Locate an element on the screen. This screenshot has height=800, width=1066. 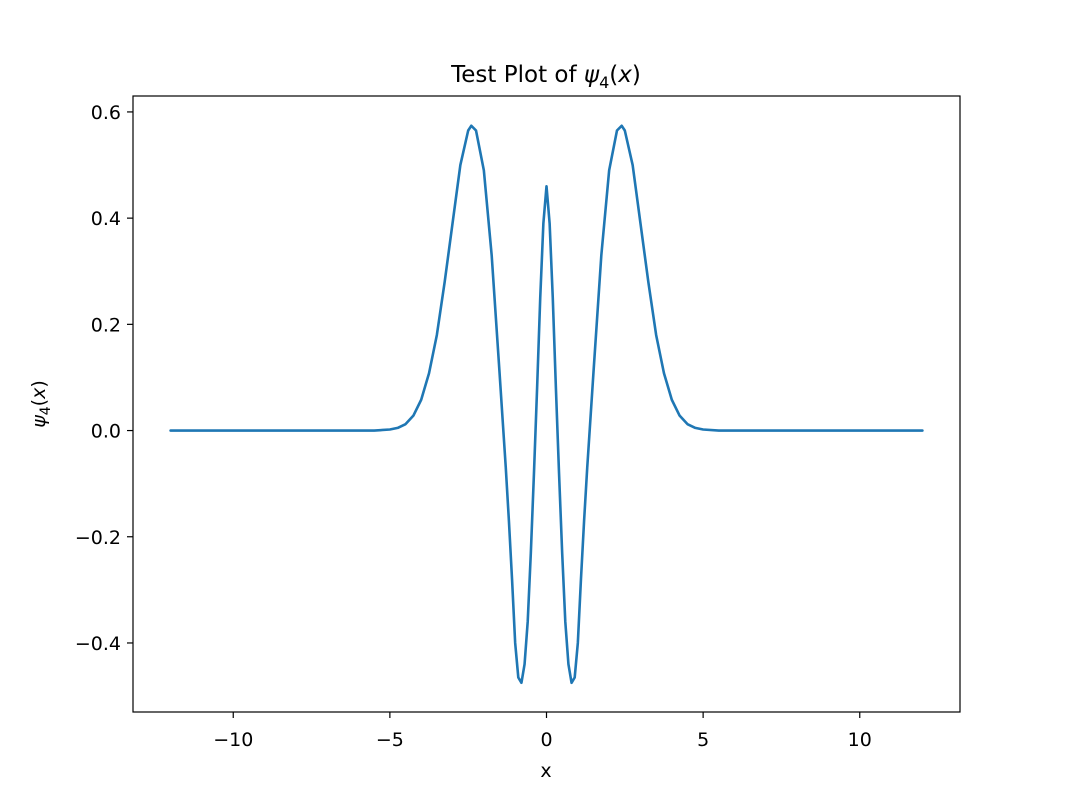
y-tick-label: 0.2 is located at coordinates (106, 325).